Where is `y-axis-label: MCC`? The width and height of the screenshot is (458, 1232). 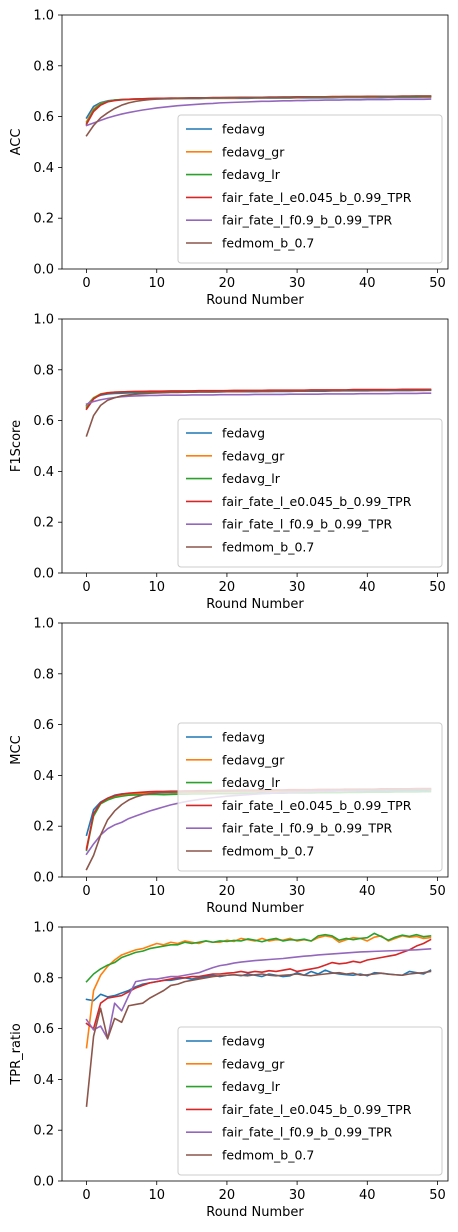
y-axis-label: MCC is located at coordinates (16, 749).